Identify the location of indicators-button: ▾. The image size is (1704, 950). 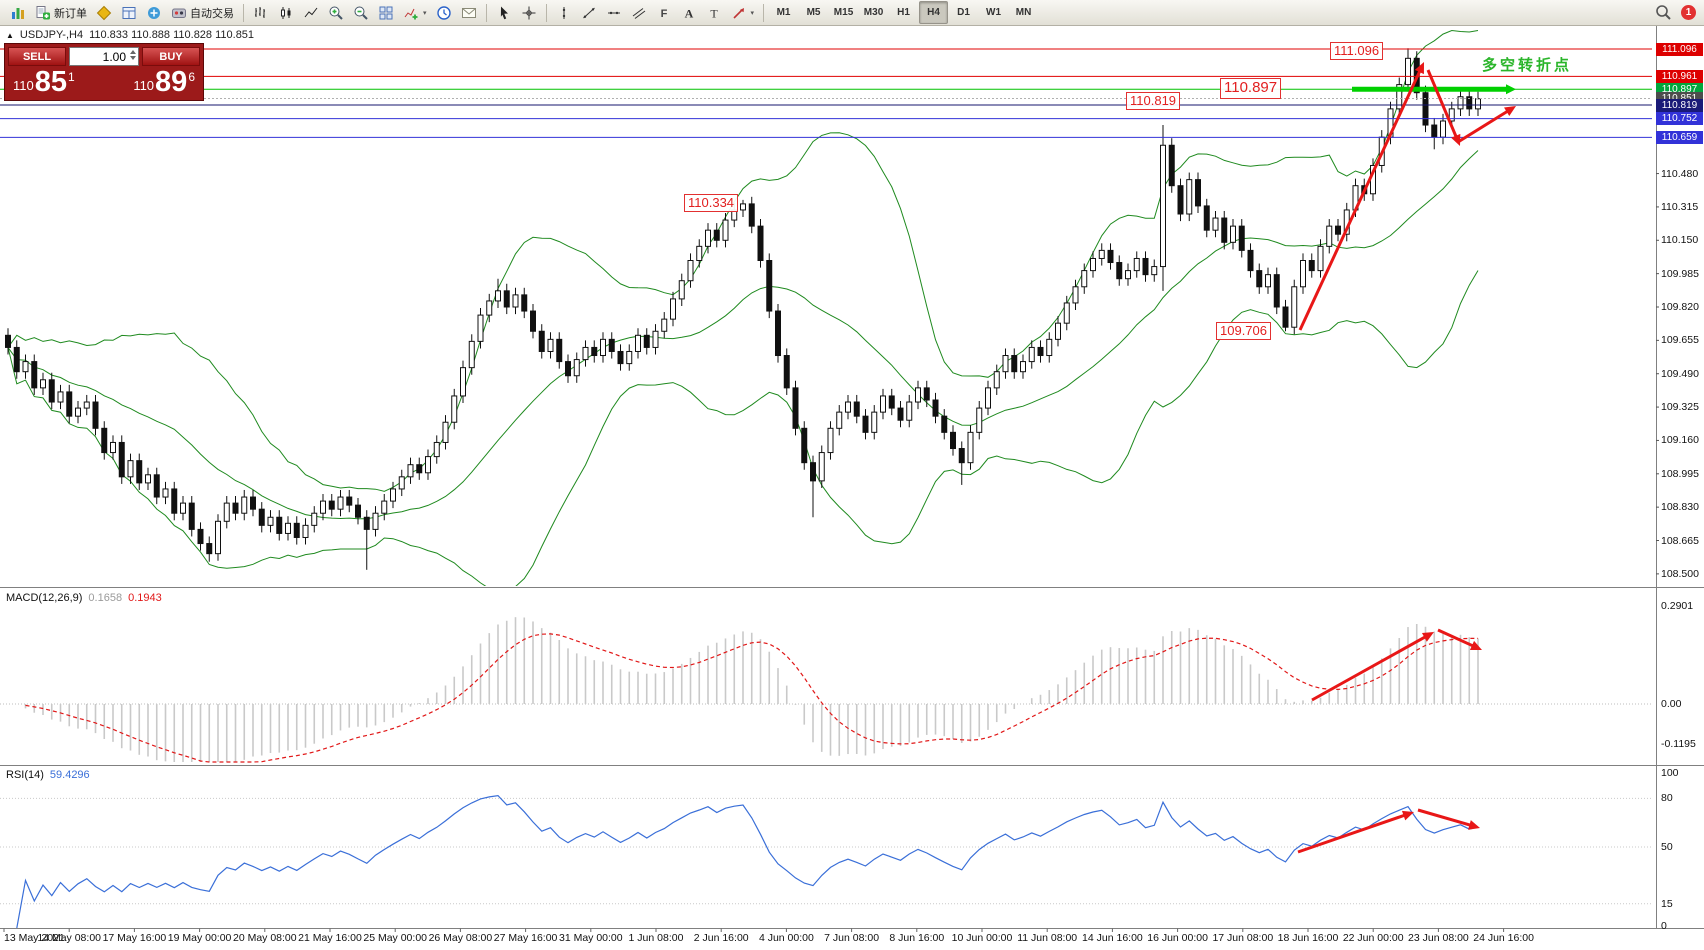
(415, 12).